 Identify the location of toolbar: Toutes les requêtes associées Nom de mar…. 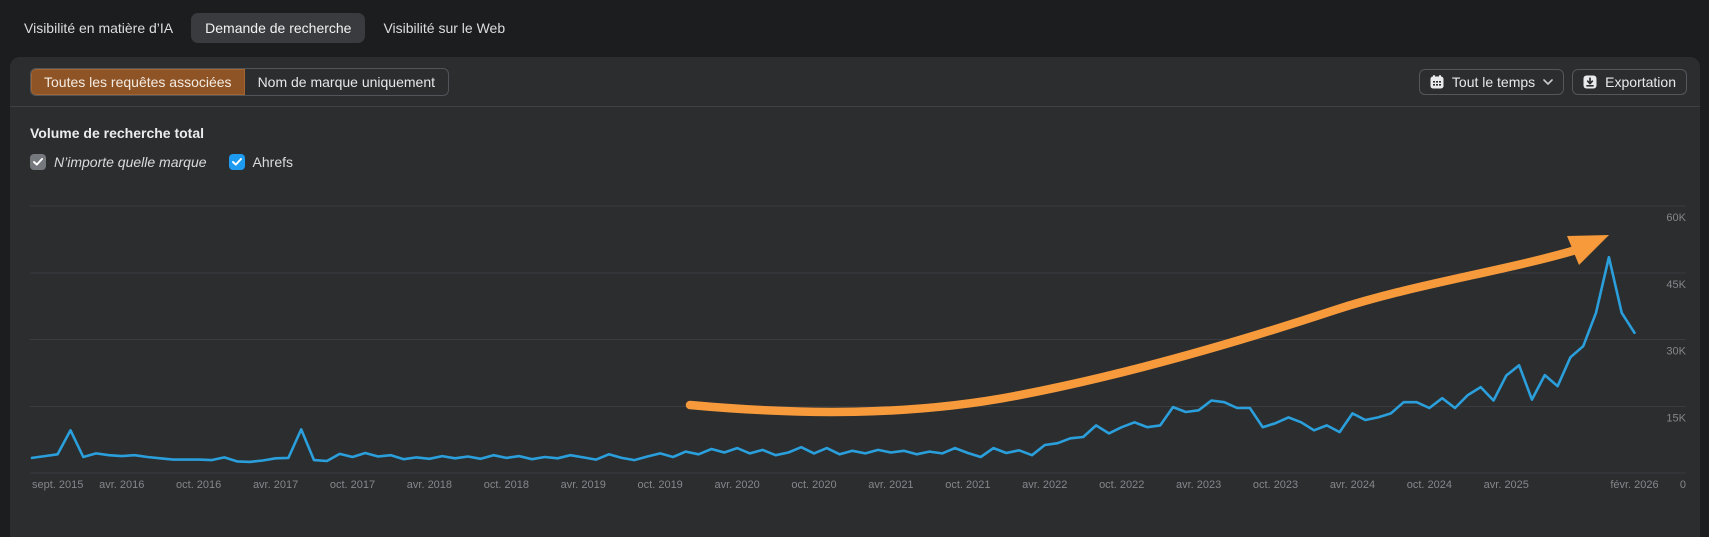
(855, 82).